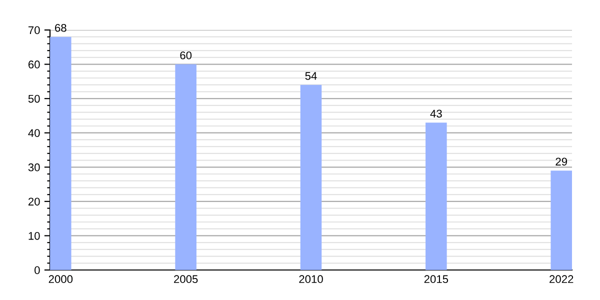  What do you see at coordinates (60, 279) in the screenshot?
I see `x-tick-label: 2000` at bounding box center [60, 279].